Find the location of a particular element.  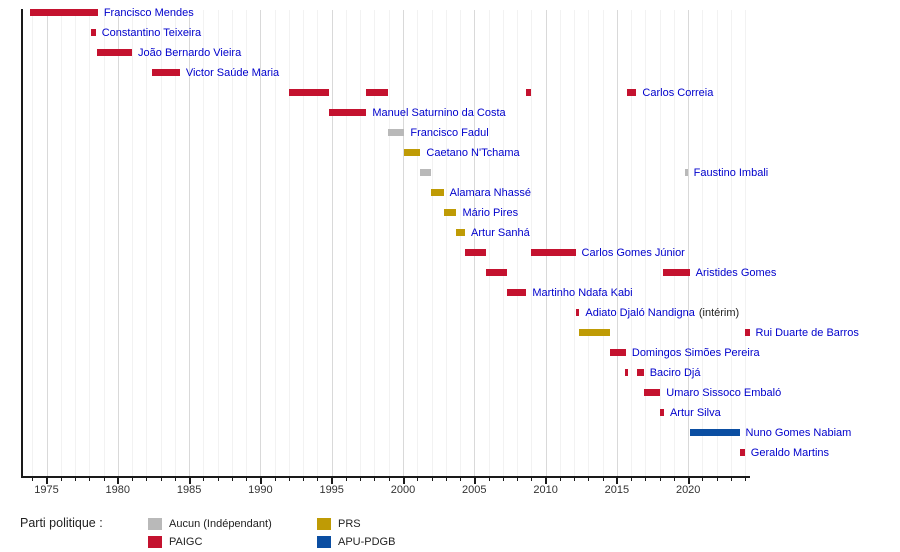

pm-name-text: Manuel Saturnino da Costa is located at coordinates (439, 113).